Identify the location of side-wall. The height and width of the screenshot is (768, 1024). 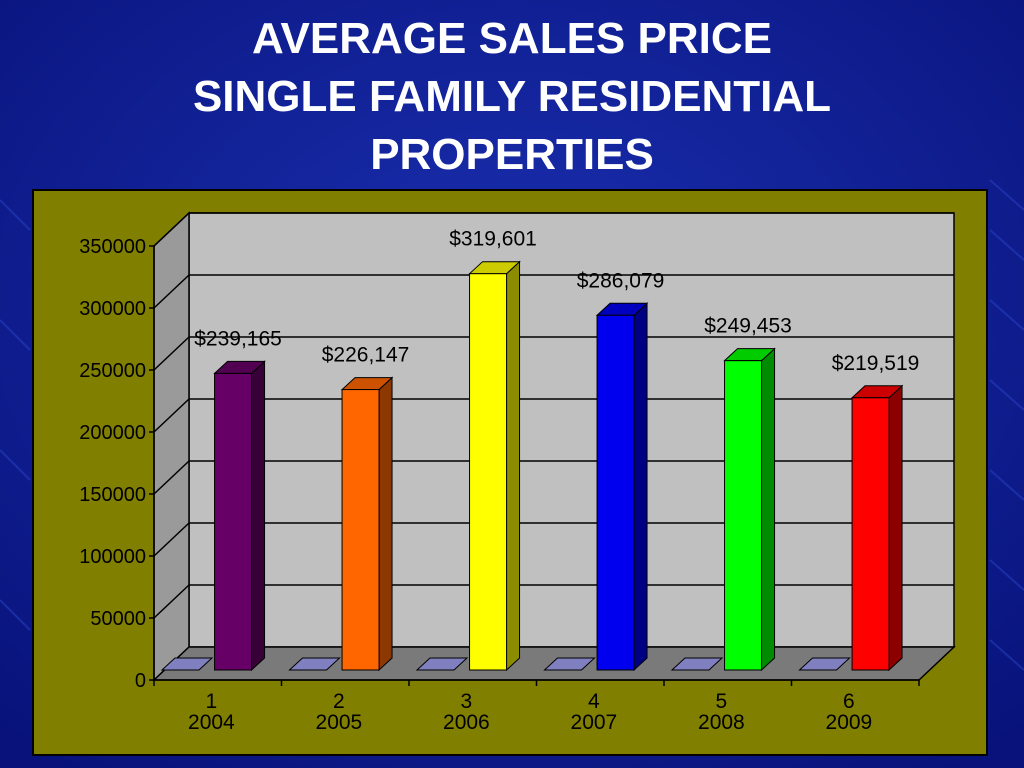
(171, 446).